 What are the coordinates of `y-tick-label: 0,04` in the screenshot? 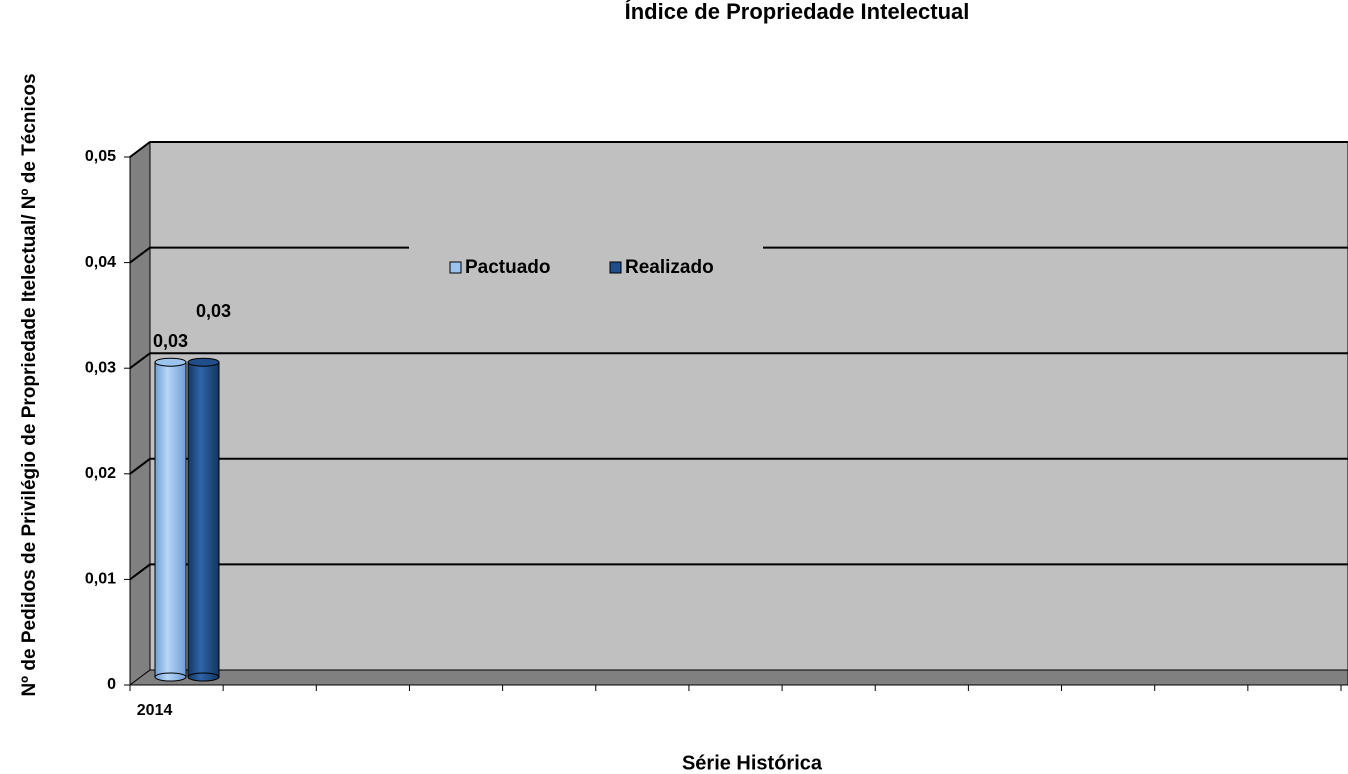 It's located at (100, 262).